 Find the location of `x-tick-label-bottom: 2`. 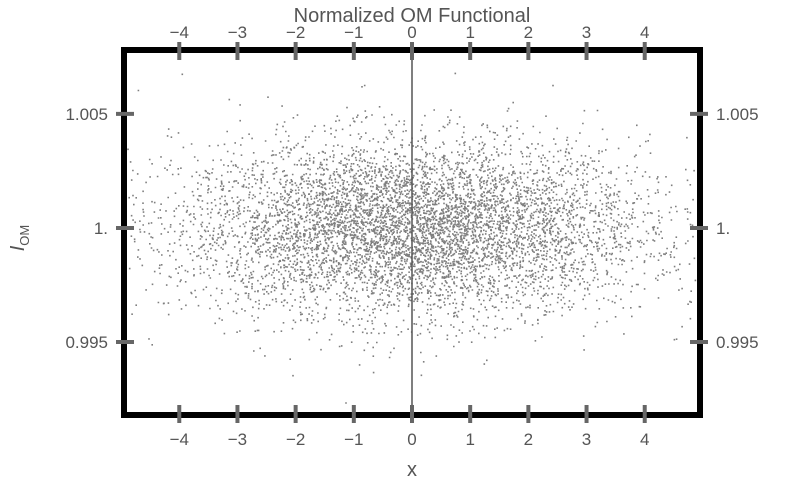

x-tick-label-bottom: 2 is located at coordinates (528, 439).